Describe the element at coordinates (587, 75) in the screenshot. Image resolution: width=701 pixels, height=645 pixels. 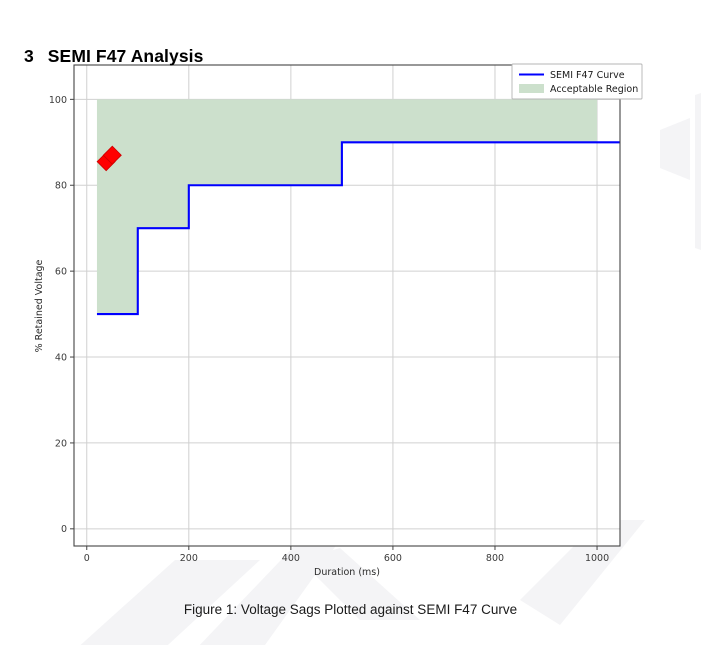
I see `legend-label-curve: SEMI F47 Curve` at that location.